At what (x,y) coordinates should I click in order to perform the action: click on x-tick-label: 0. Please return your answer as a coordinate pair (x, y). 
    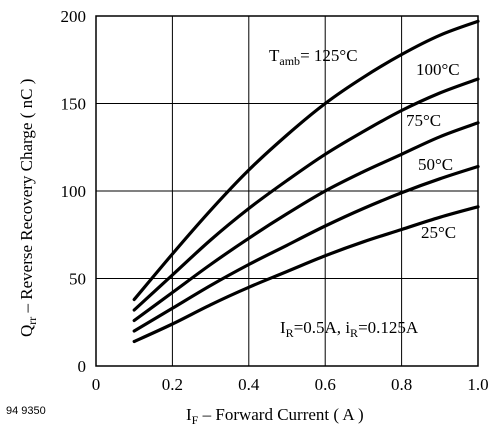
    Looking at the image, I should click on (96, 384).